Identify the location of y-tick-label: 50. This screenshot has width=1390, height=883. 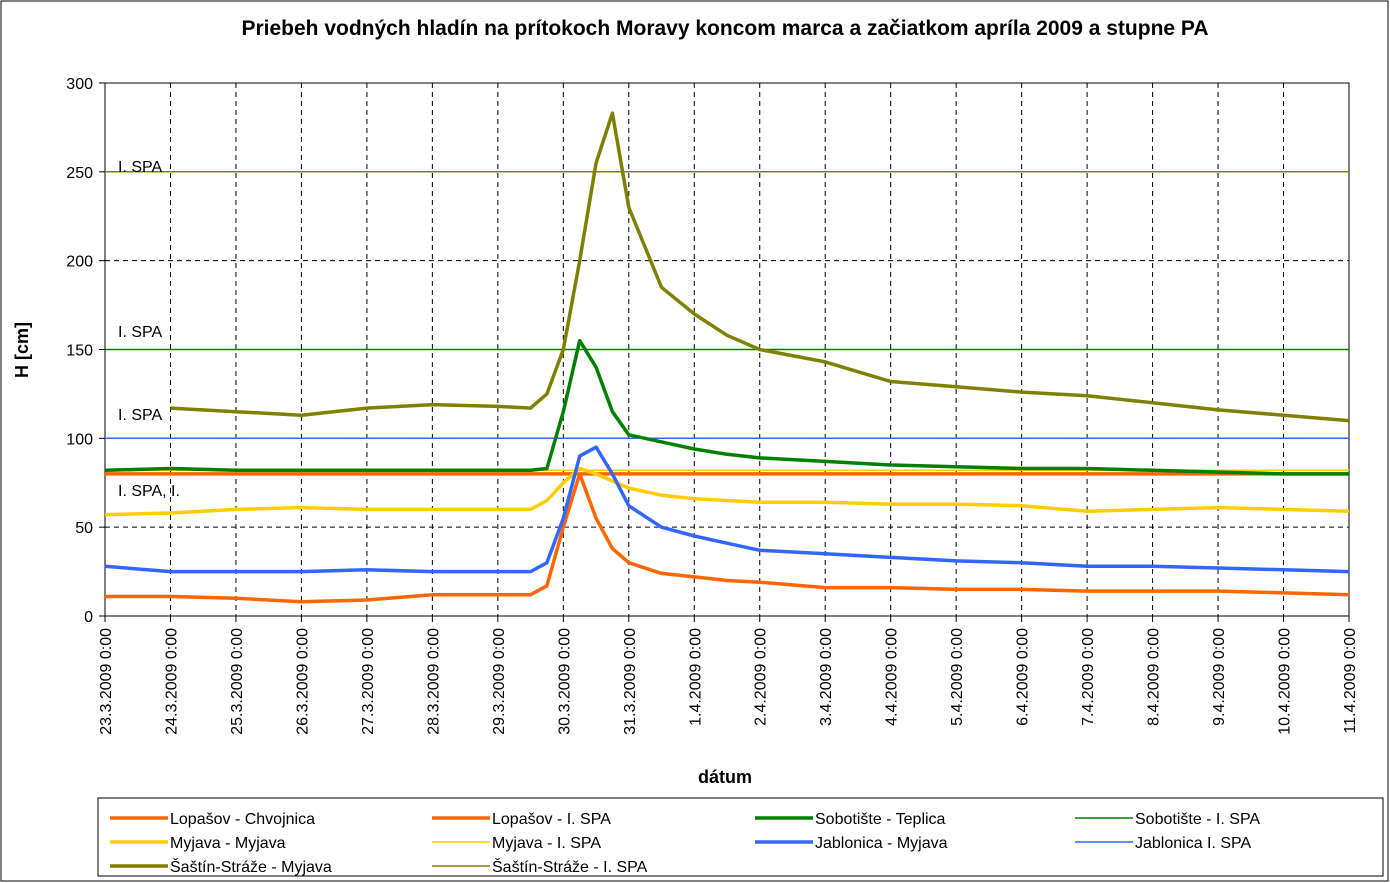
(84, 528).